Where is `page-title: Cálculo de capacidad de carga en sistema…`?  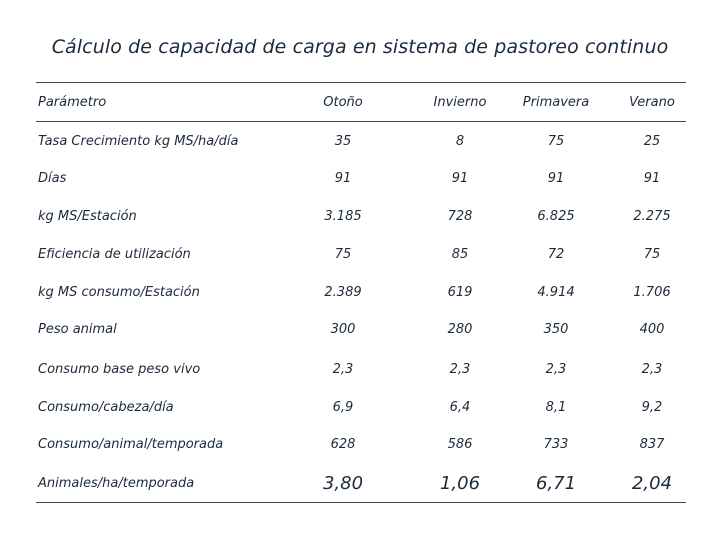
page-title: Cálculo de capacidad de carga en sistema… is located at coordinates (360, 47).